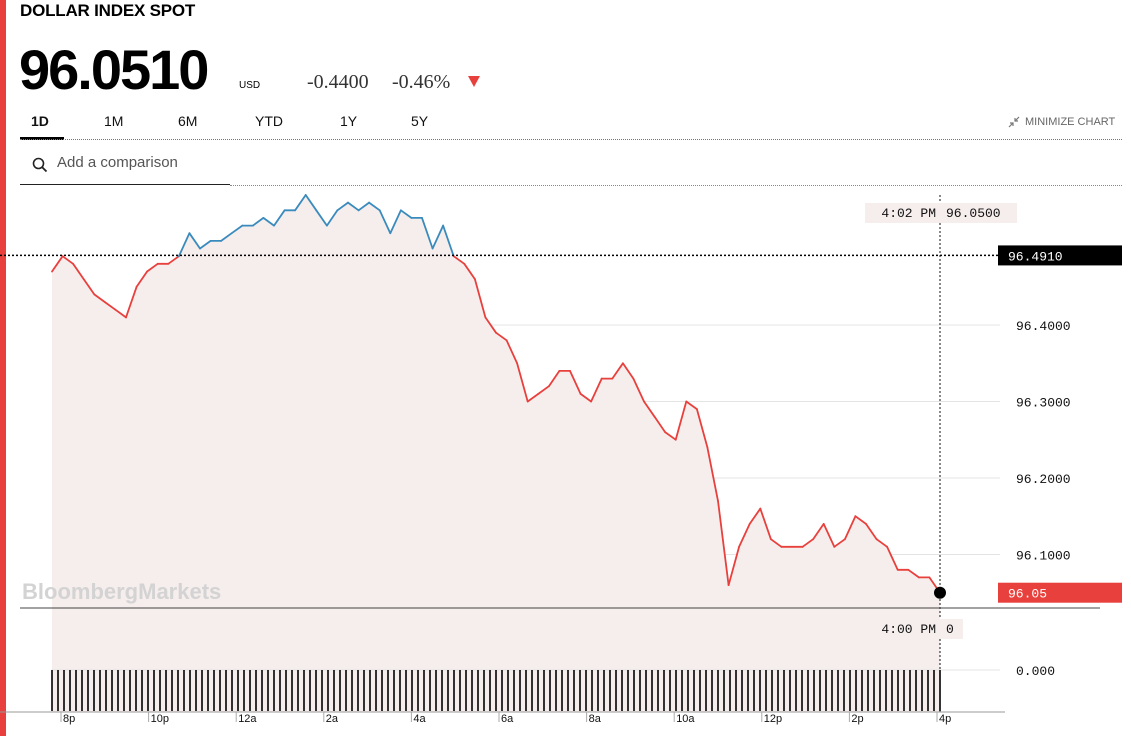  Describe the element at coordinates (941, 213) in the screenshot. I see `crosshair-label-box` at that location.